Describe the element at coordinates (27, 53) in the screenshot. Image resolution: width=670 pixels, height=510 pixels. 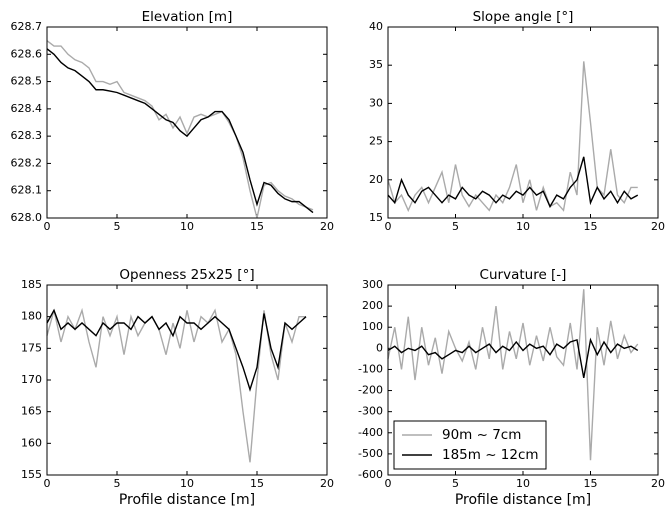
I see `y-tick-label: 628.6` at that location.